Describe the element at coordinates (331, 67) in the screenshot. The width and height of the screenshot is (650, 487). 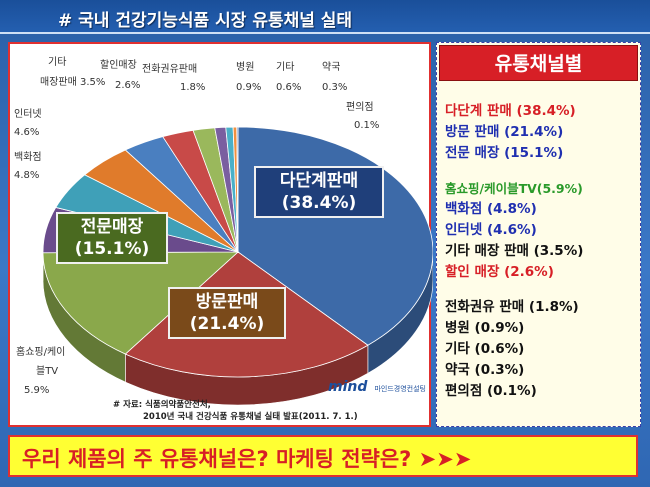
I see `slice-label: 약국` at that location.